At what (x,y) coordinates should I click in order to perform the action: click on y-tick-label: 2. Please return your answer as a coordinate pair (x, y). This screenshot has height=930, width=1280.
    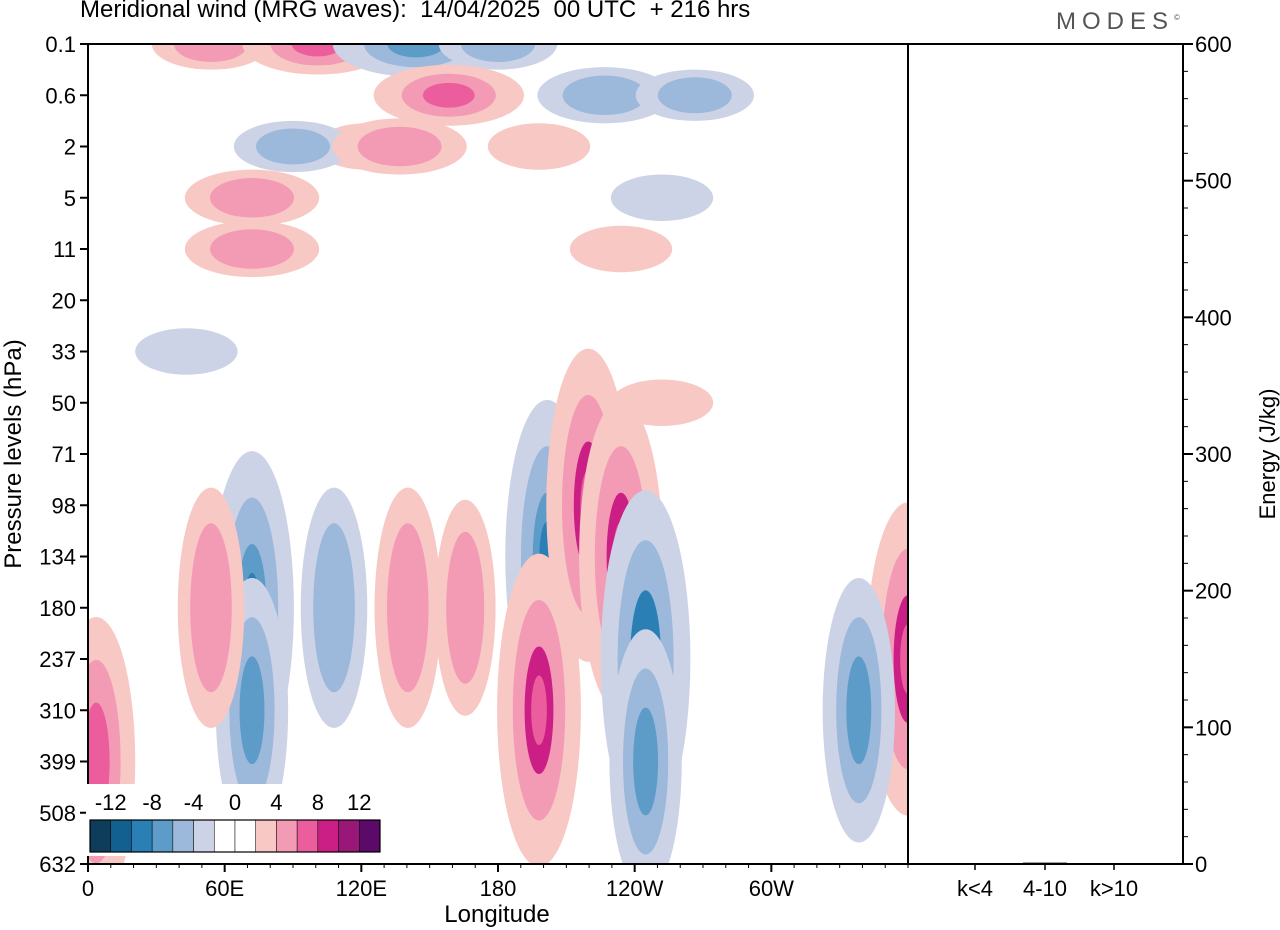
    Looking at the image, I should click on (70, 147).